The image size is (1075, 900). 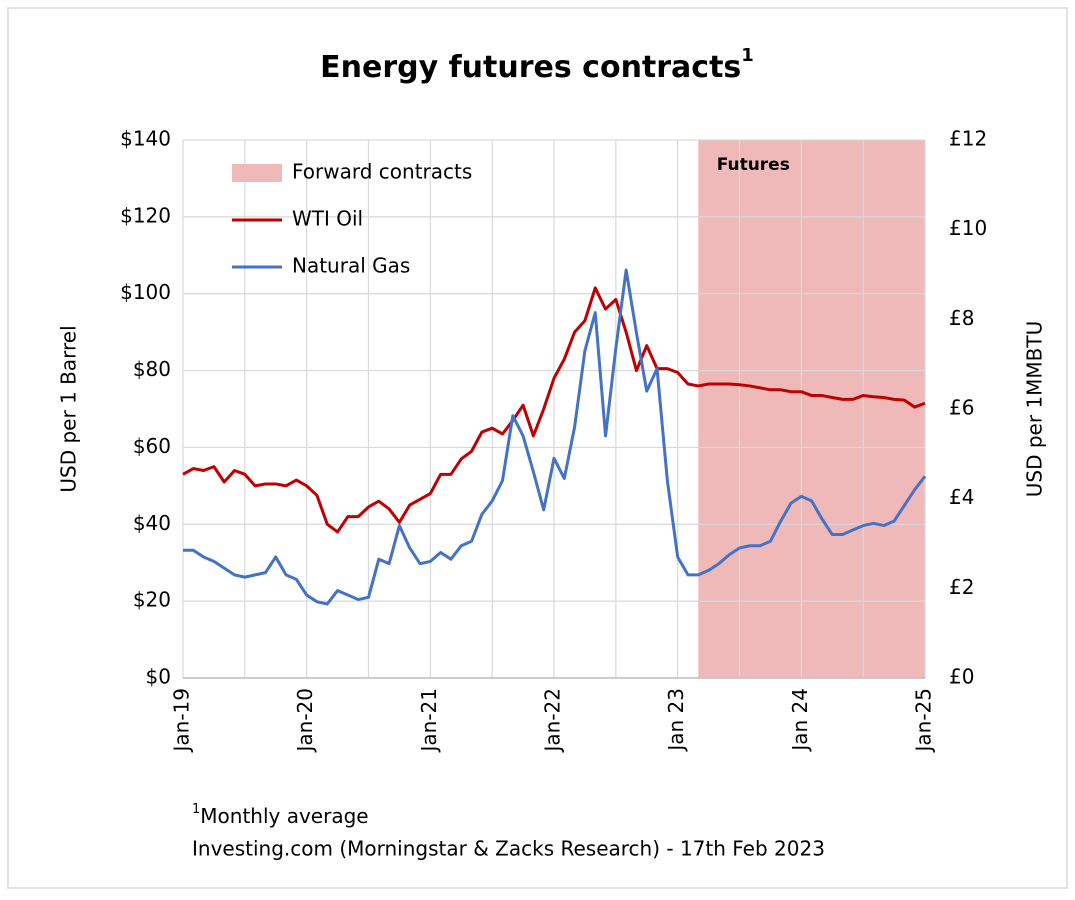 I want to click on x-tick-label: Jan 23, so click(x=676, y=720).